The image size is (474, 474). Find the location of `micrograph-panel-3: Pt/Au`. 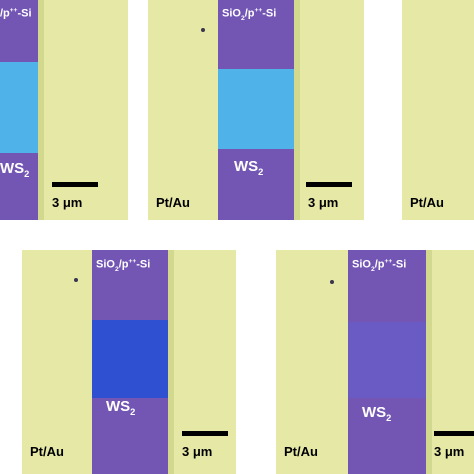

micrograph-panel-3: Pt/Au is located at coordinates (438, 110).